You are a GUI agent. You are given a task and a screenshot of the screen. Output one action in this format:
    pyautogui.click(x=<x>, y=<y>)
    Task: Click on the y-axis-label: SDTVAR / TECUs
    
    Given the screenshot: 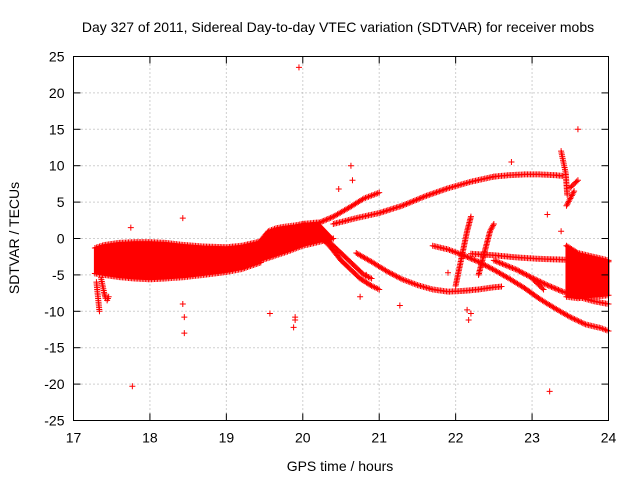 What is the action you would take?
    pyautogui.click(x=14, y=238)
    